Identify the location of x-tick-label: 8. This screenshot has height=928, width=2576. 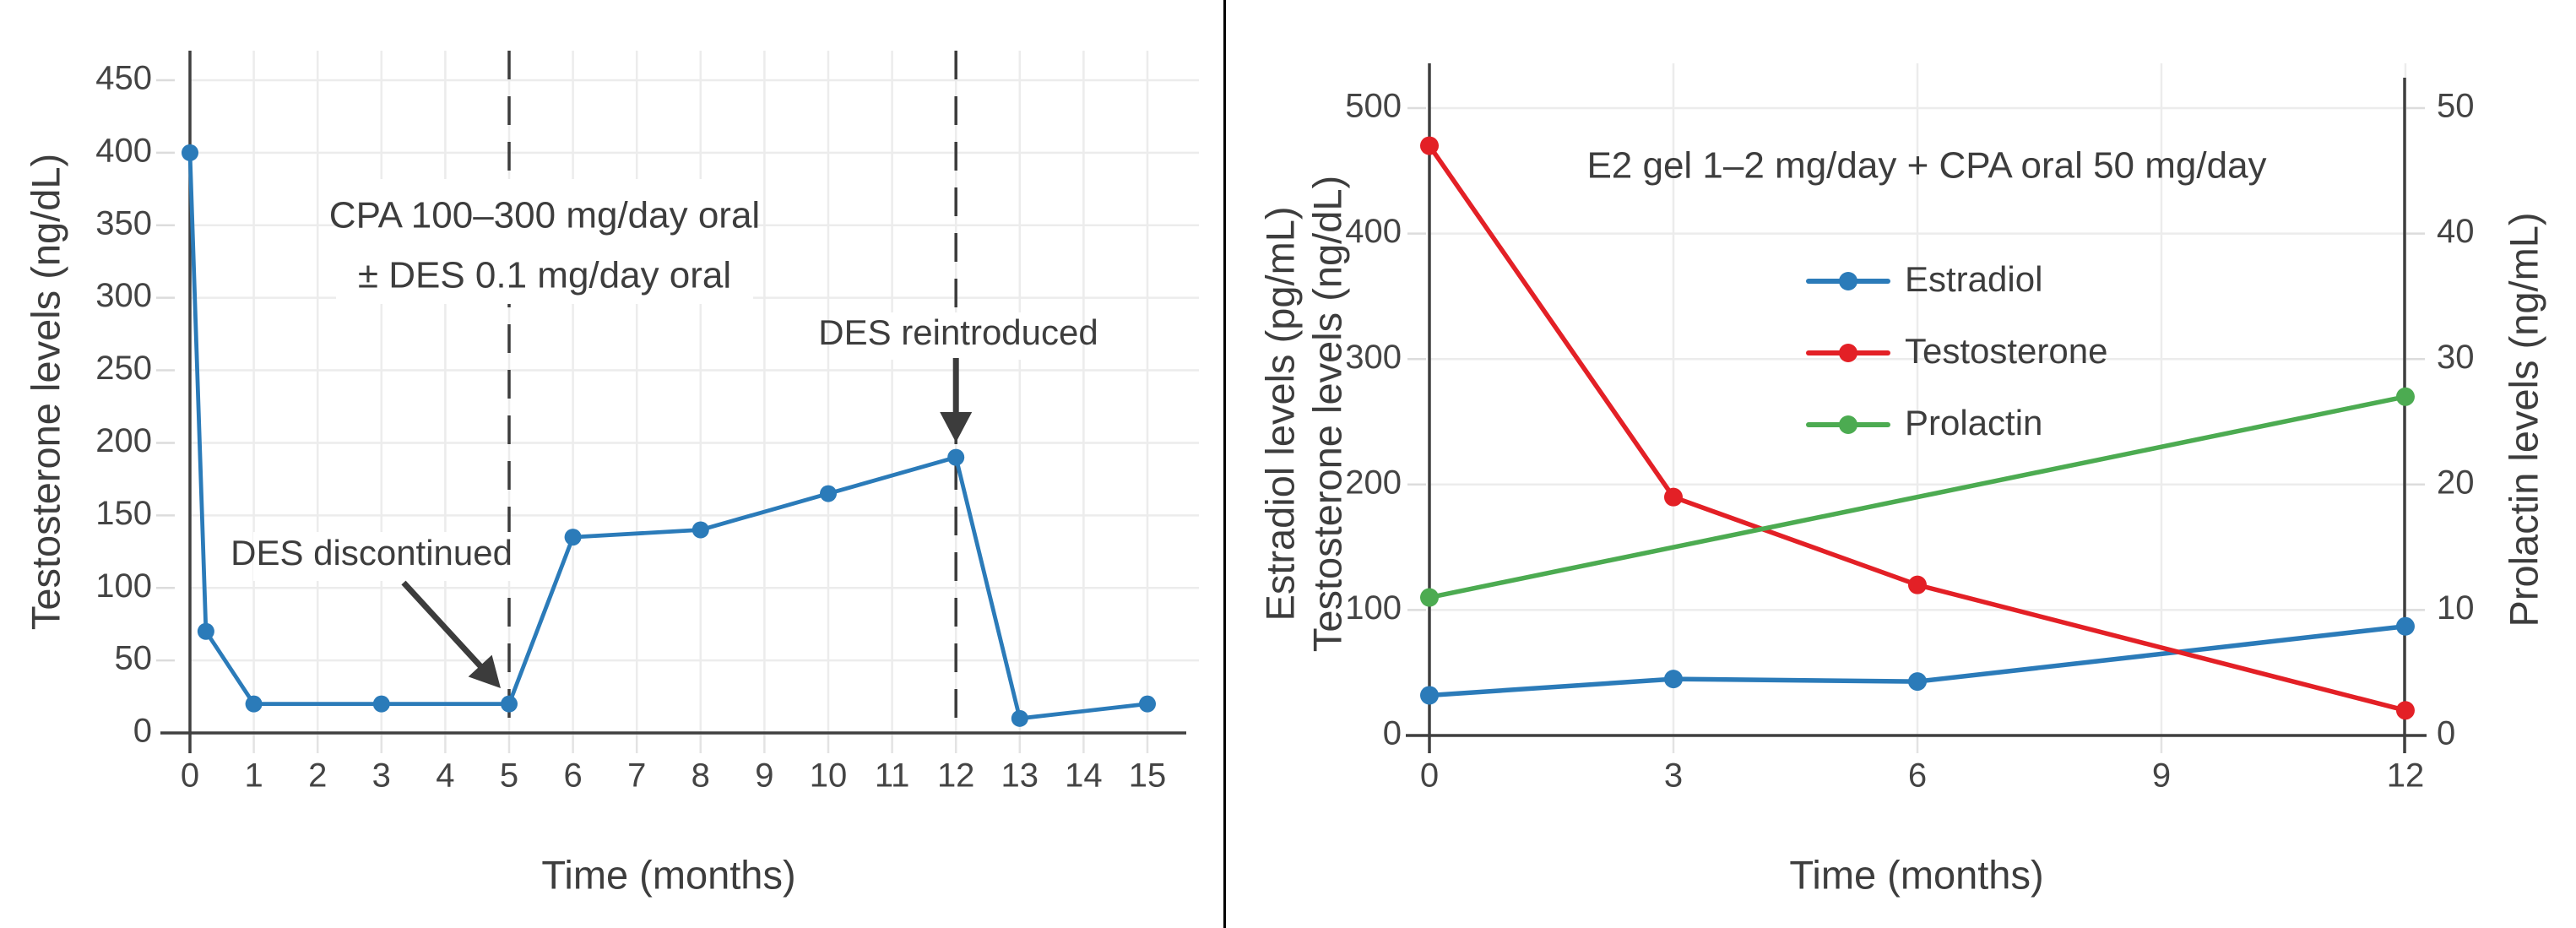
(701, 776).